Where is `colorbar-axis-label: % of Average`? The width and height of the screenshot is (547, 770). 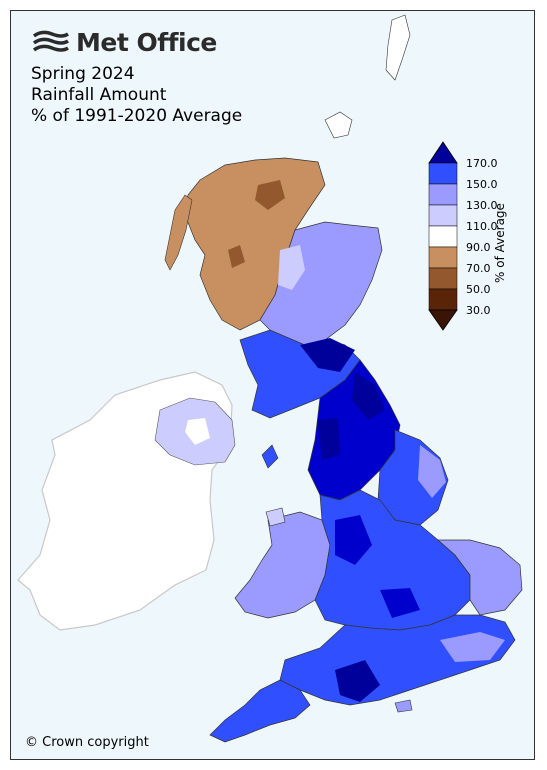
colorbar-axis-label: % of Average is located at coordinates (500, 243).